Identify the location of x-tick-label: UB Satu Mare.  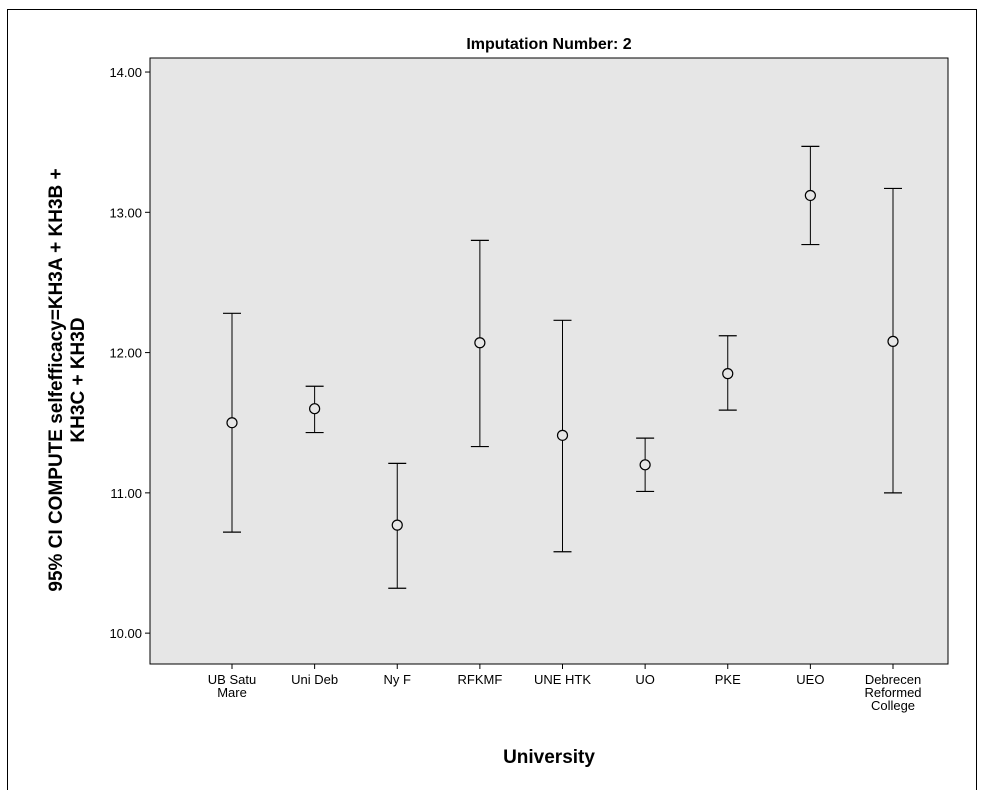
(232, 686).